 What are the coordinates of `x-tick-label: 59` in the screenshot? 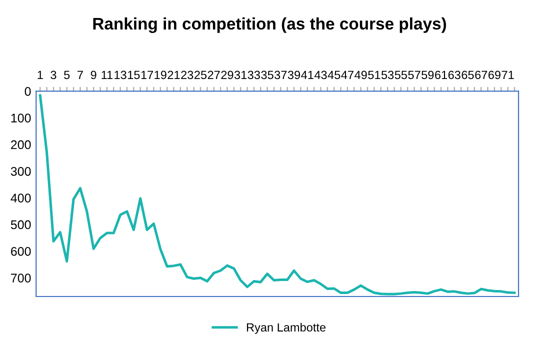 It's located at (428, 75).